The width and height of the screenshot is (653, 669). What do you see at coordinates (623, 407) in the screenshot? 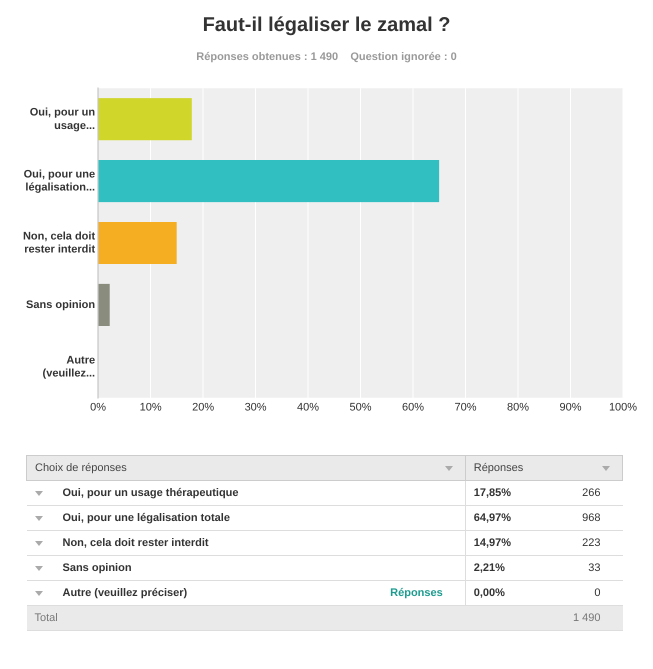
I see `x-tick-label: 100%` at bounding box center [623, 407].